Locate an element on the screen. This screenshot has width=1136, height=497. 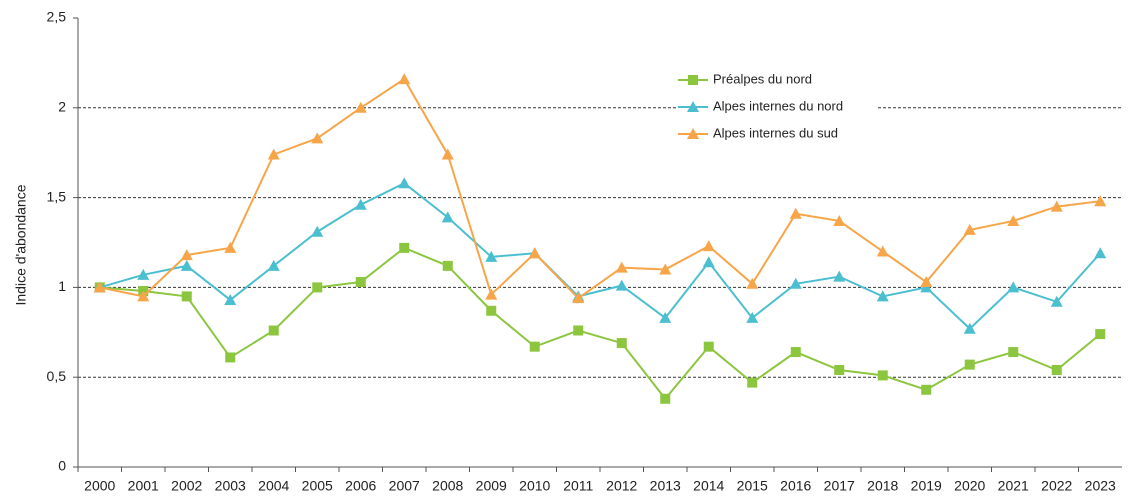
y-tick-label: 0 is located at coordinates (62, 466).